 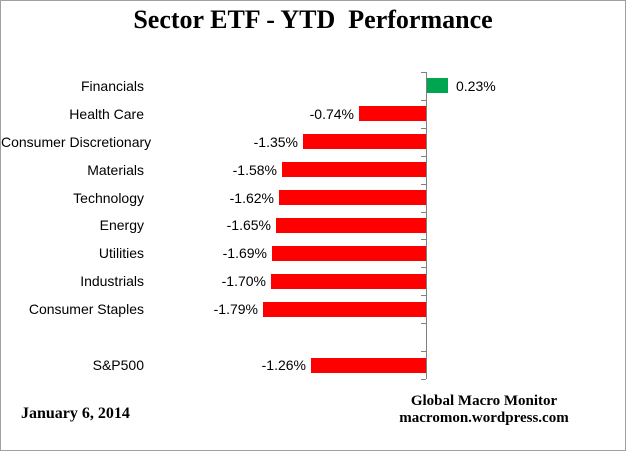 What do you see at coordinates (108, 197) in the screenshot?
I see `category-label-technology: Technology` at bounding box center [108, 197].